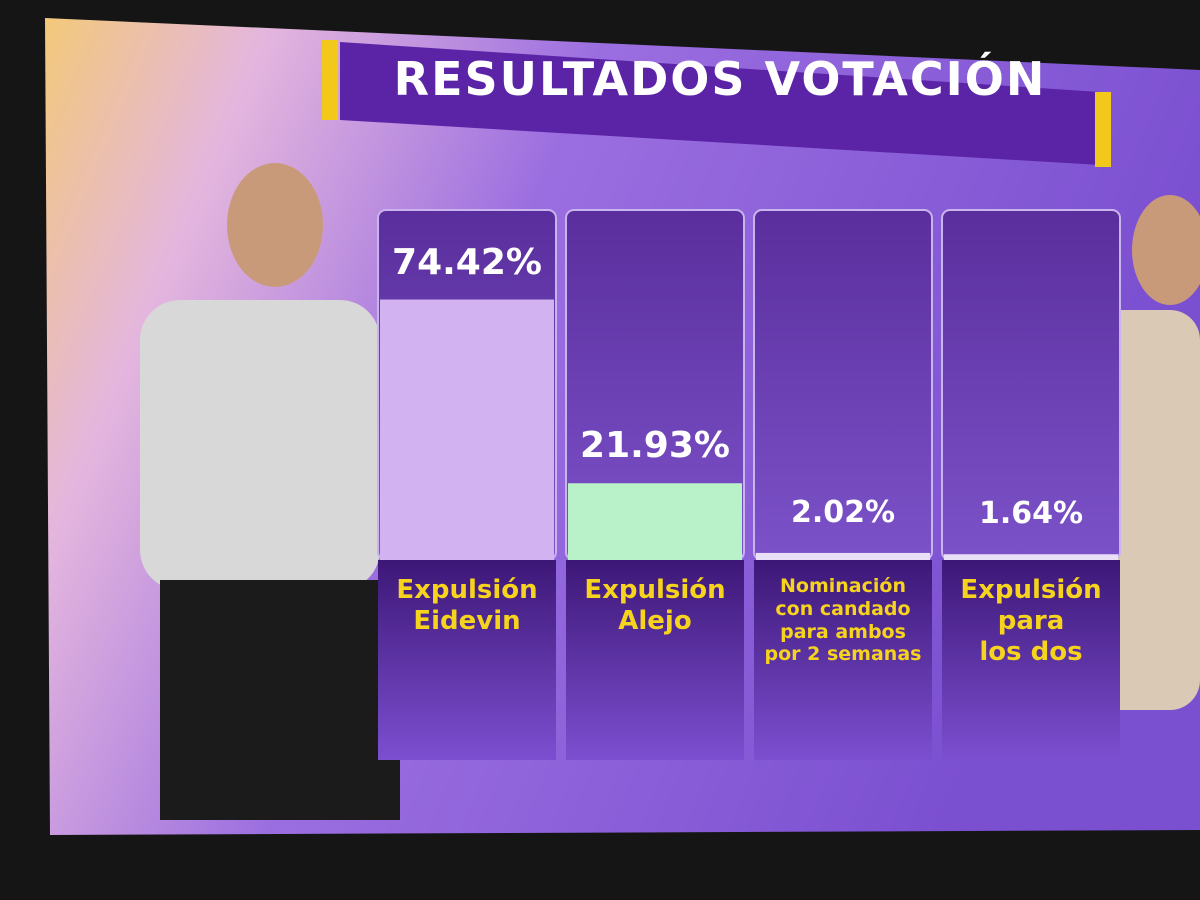 This screenshot has height=900, width=1200. What do you see at coordinates (843, 512) in the screenshot?
I see `value-label: 2.02%` at bounding box center [843, 512].